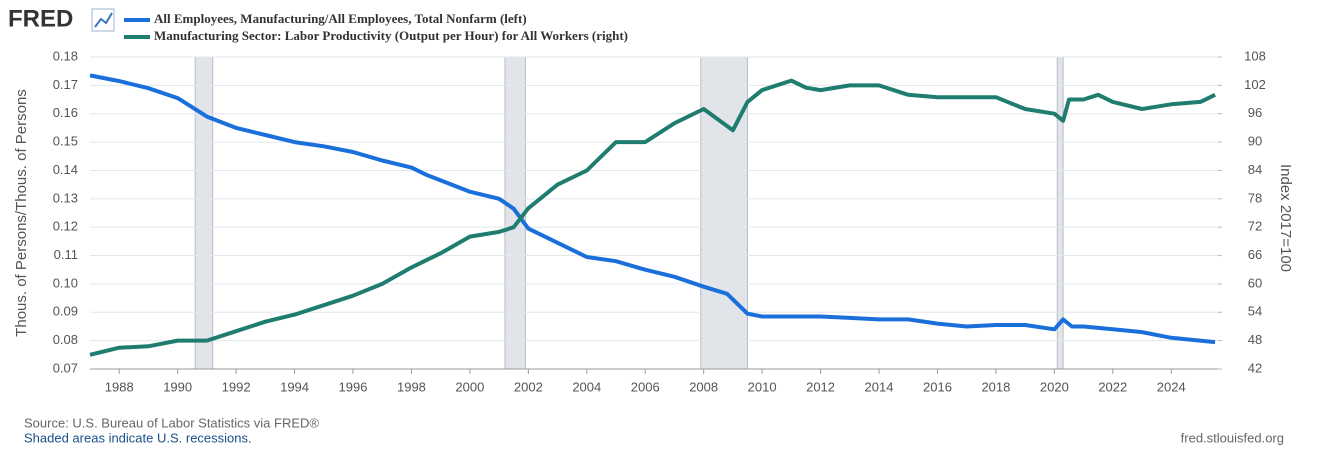 Image resolution: width=1320 pixels, height=450 pixels. Describe the element at coordinates (1255, 84) in the screenshot. I see `y2-tick-label: 102` at that location.